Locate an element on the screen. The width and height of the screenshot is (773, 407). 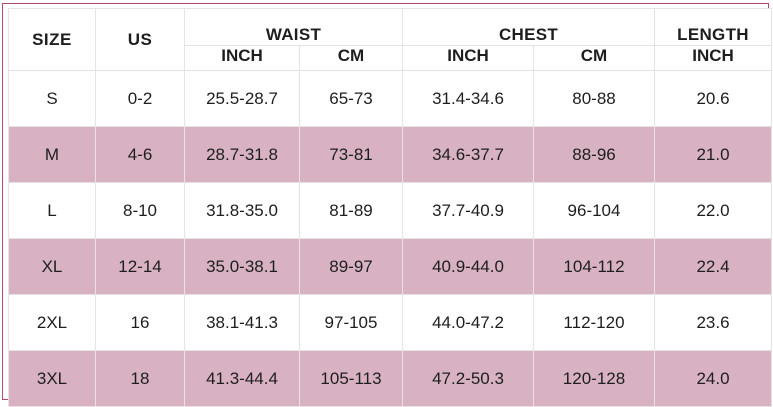
cell-chest-inch: 47.2-50.3 is located at coordinates (468, 378).